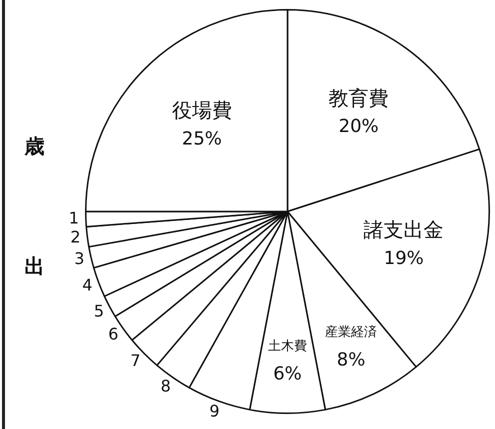  I want to click on data-label: 6%, so click(287, 373).